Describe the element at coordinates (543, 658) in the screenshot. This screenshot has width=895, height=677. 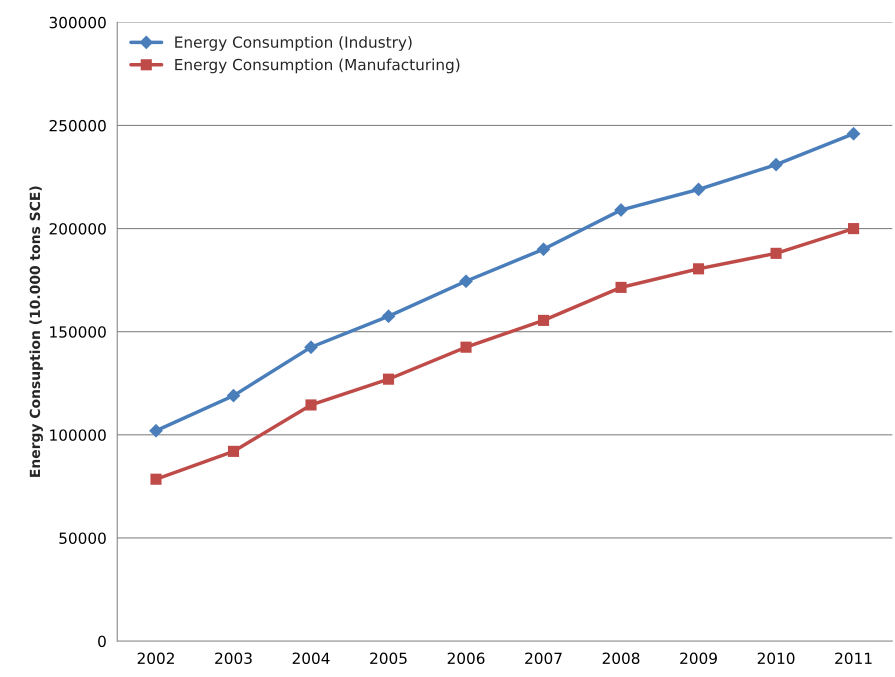
I see `x-tick-label: 2007` at that location.